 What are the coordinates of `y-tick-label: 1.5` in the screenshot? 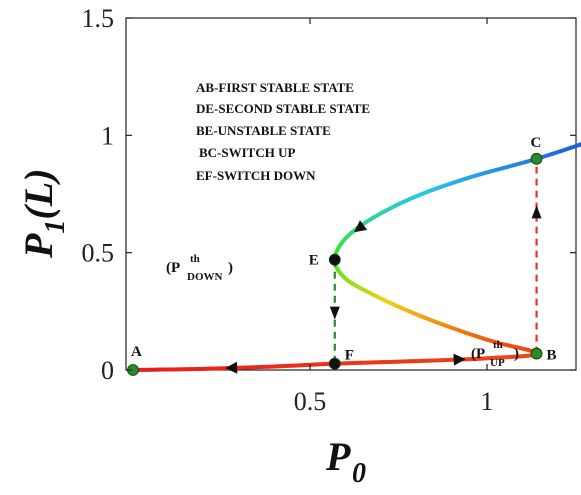 It's located at (98, 18).